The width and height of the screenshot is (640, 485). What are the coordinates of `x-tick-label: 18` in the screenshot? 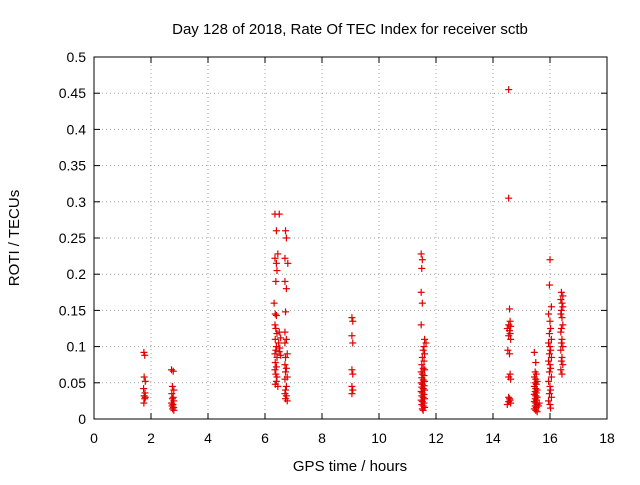 It's located at (607, 438).